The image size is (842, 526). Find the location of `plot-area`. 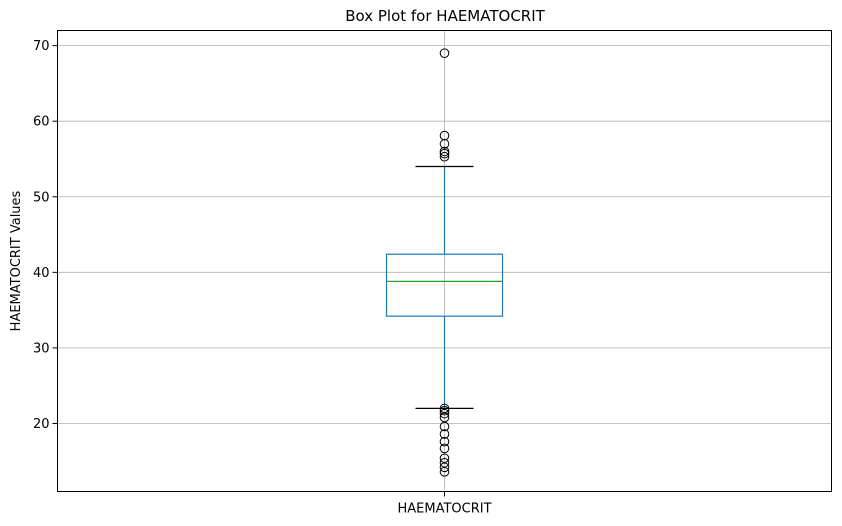

plot-area is located at coordinates (444, 262).